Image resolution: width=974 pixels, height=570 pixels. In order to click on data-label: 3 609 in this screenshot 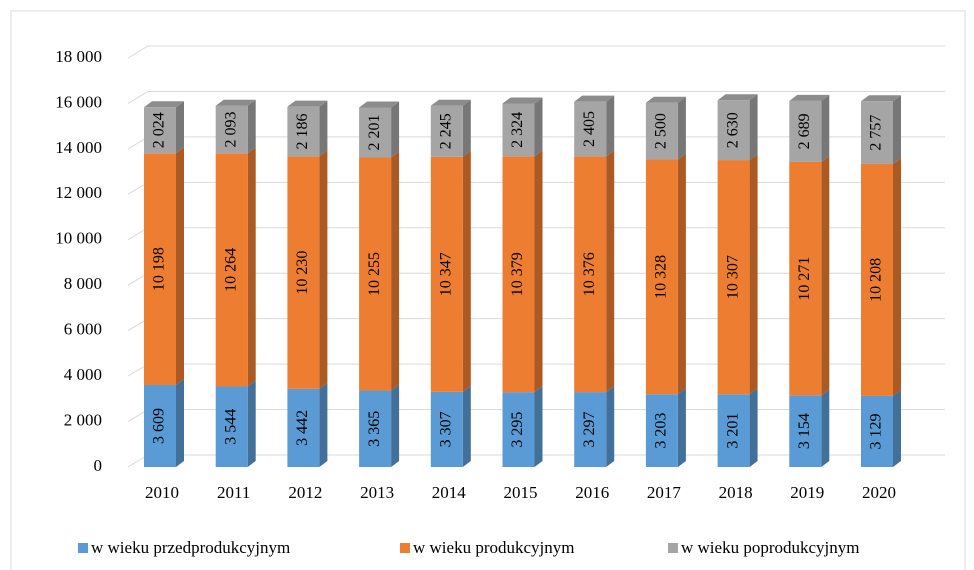, I will do `click(159, 426)`.